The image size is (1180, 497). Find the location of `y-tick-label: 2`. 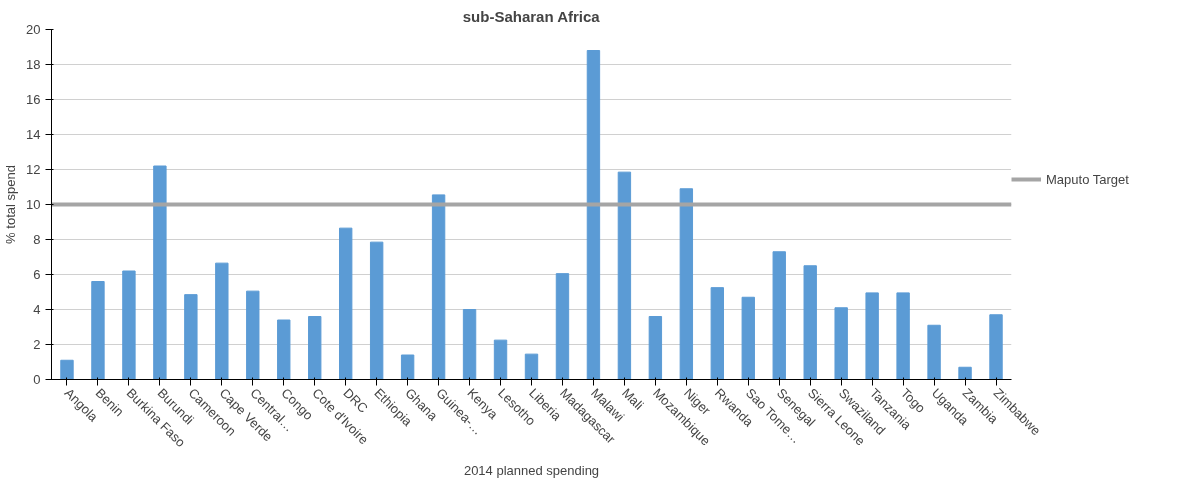

y-tick-label: 2 is located at coordinates (37, 344).